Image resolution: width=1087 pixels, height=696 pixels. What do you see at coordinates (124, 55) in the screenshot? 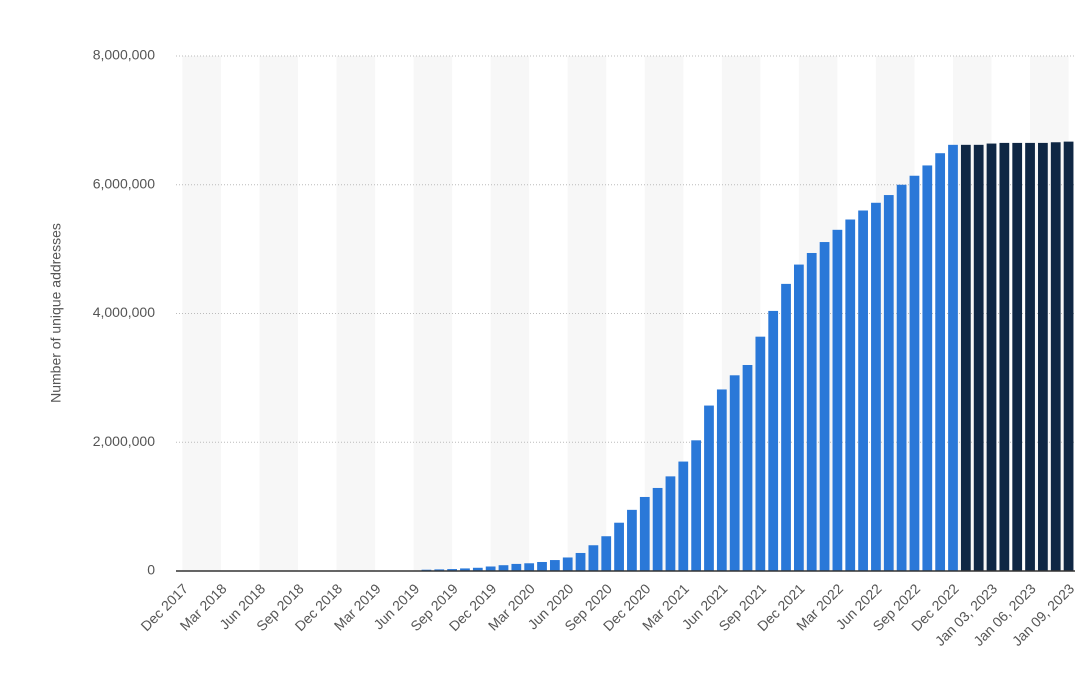
I see `y-tick-label: 8,000,000` at bounding box center [124, 55].